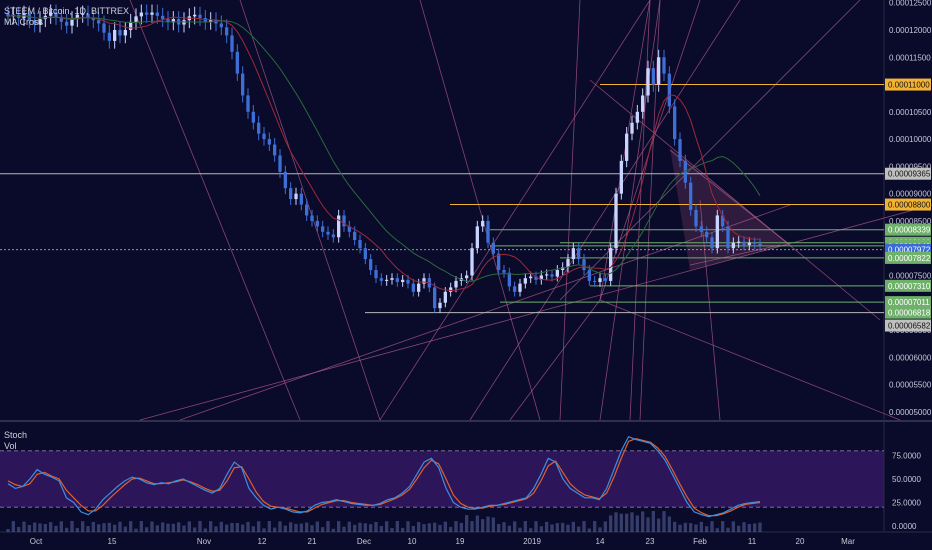 Image resolution: width=932 pixels, height=550 pixels. What do you see at coordinates (910, 412) in the screenshot?
I see `price-tick: 0.00005000` at bounding box center [910, 412].